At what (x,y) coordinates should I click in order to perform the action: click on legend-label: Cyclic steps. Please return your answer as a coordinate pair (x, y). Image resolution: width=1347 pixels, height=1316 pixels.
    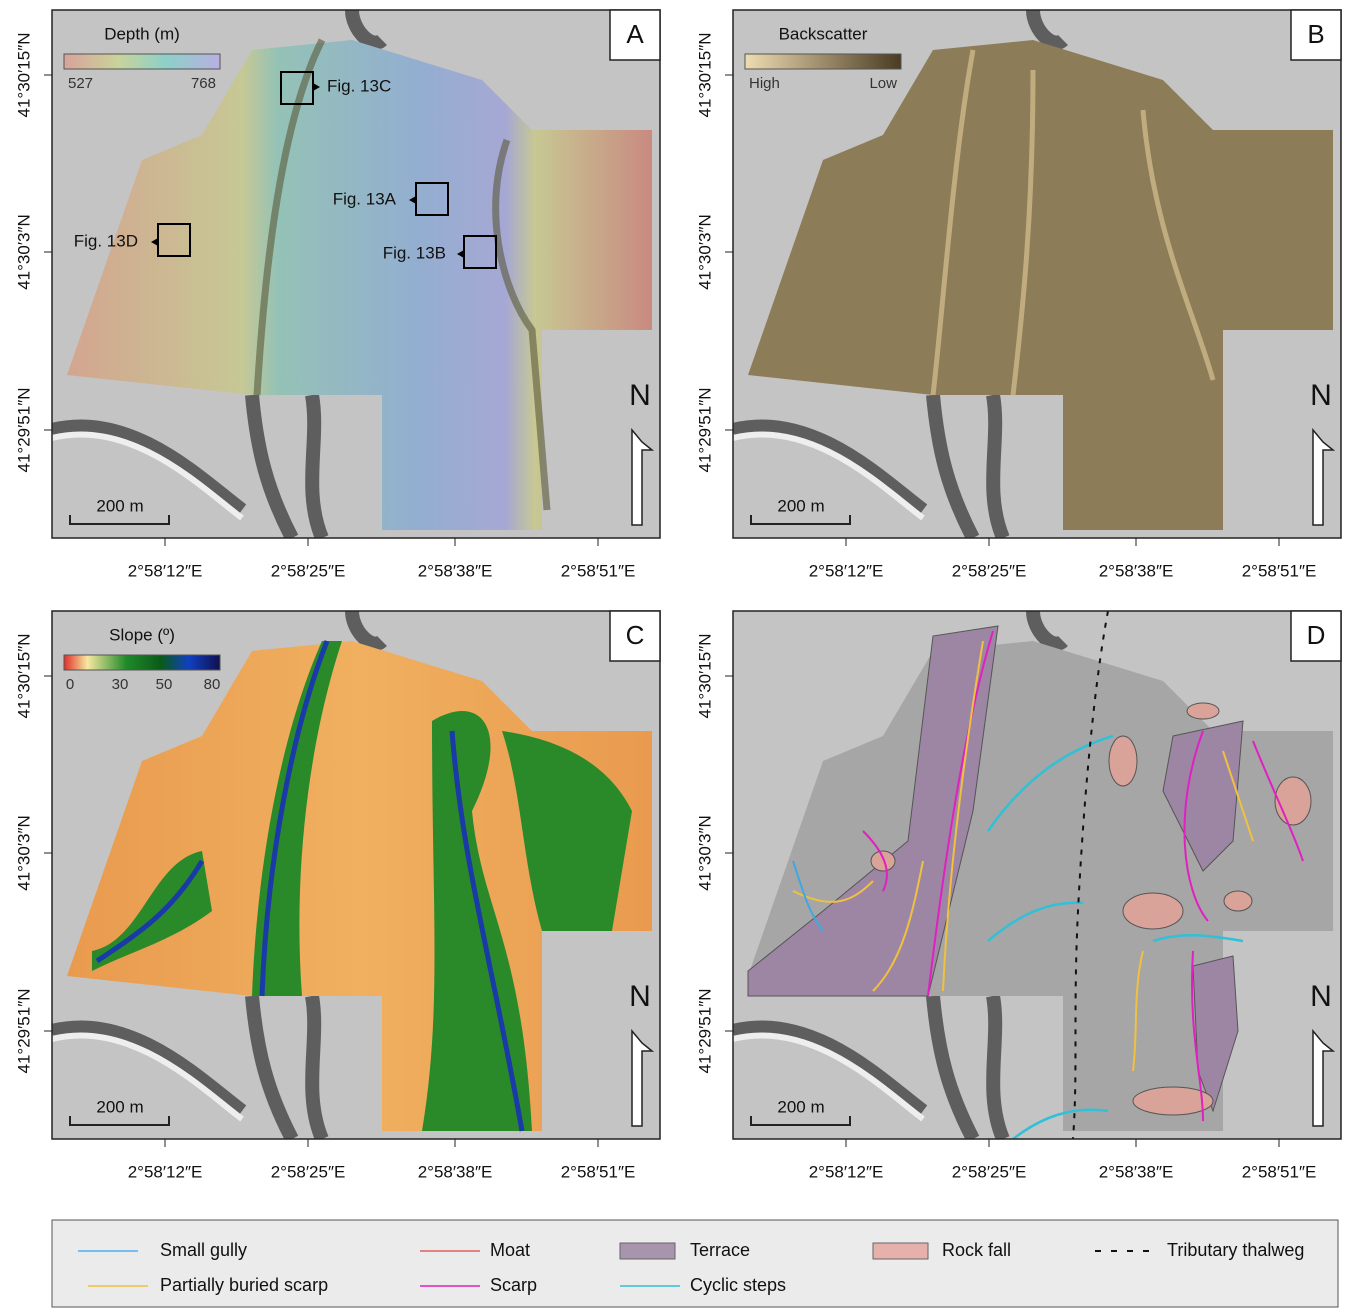
    Looking at the image, I should click on (738, 1285).